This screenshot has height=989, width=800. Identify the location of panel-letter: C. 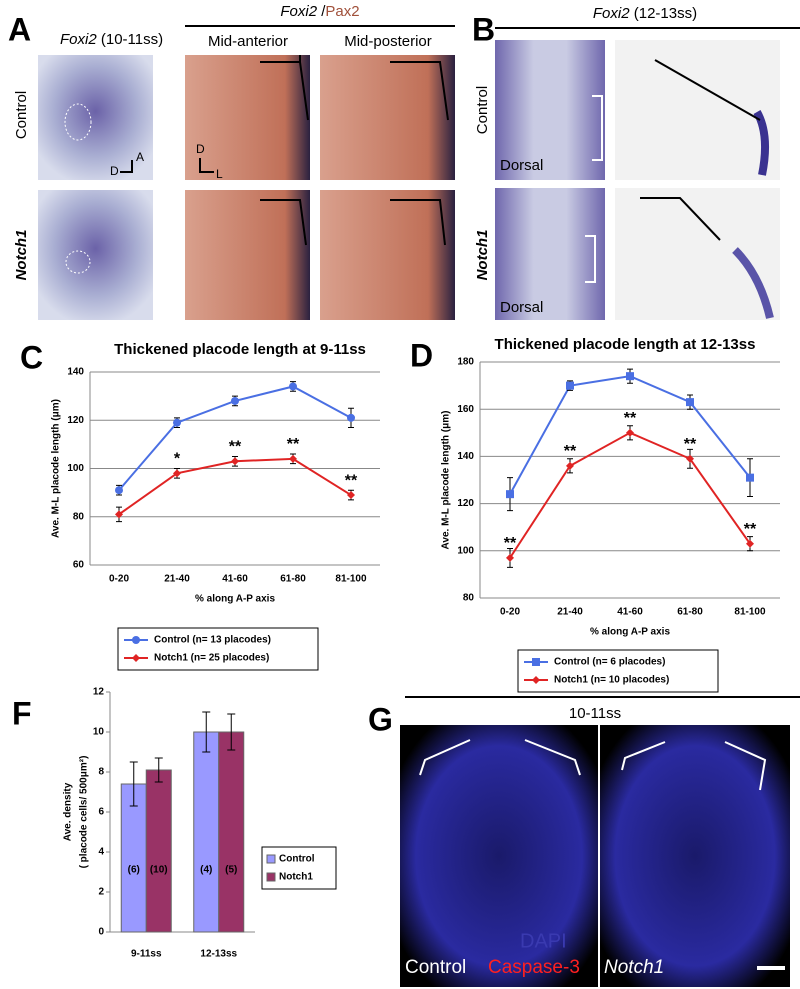
(31, 357).